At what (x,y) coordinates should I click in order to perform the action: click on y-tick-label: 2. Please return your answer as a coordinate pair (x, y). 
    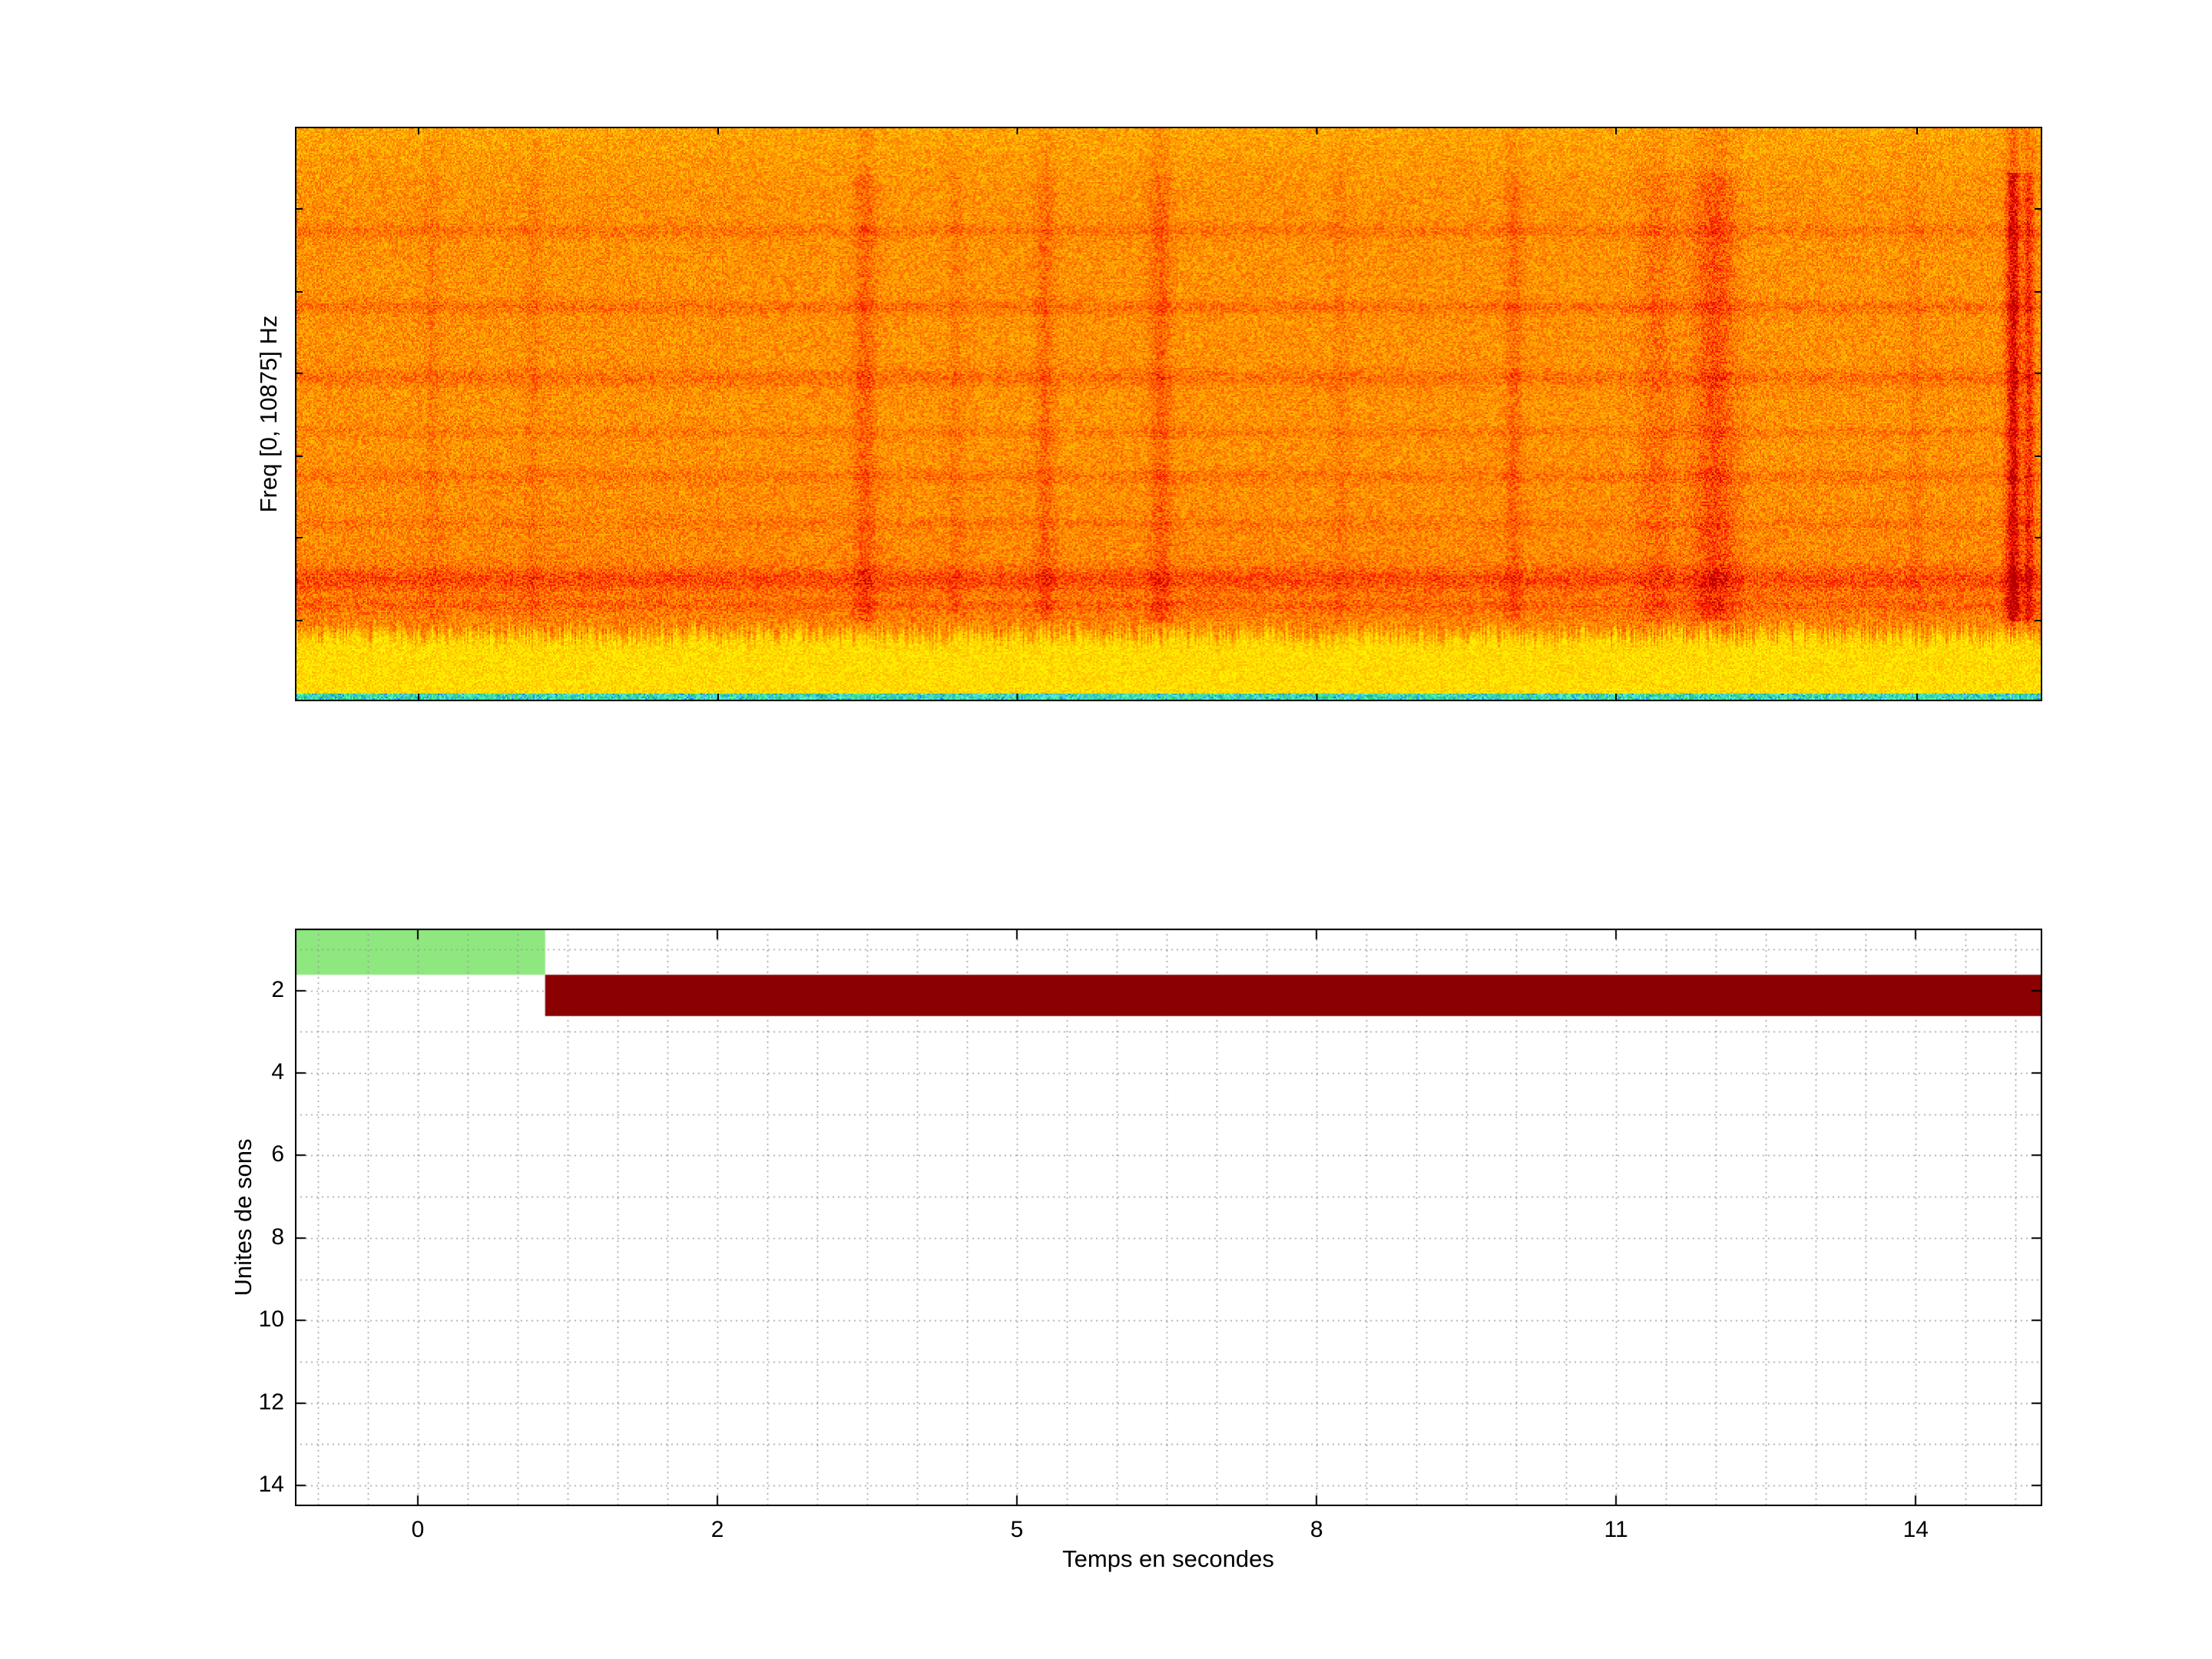
    Looking at the image, I should click on (278, 989).